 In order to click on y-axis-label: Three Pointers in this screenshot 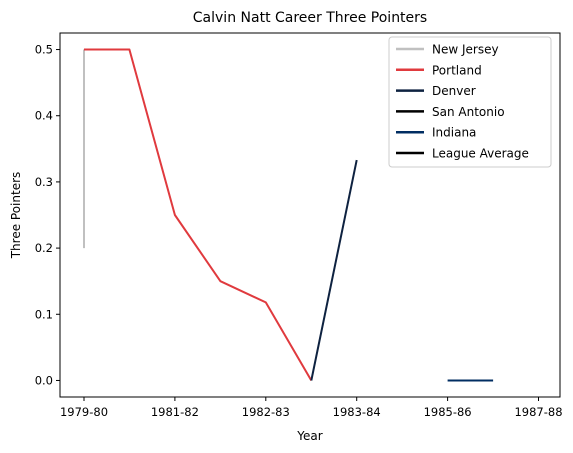, I will do `click(16, 216)`.